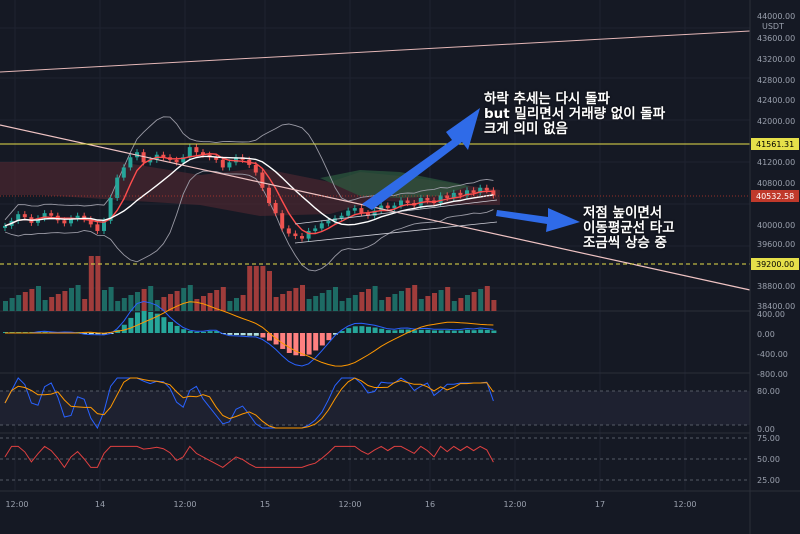 The width and height of the screenshot is (800, 534). Describe the element at coordinates (776, 121) in the screenshot. I see `price-tick-label: 42000.00` at that location.